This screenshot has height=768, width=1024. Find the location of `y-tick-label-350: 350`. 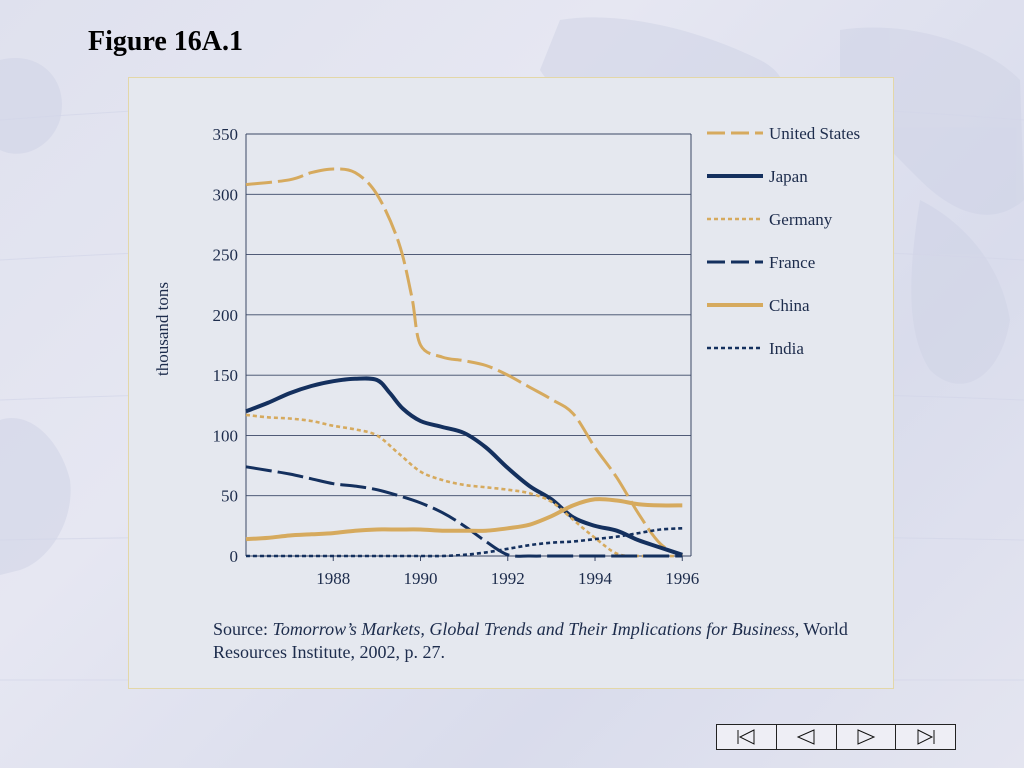

y-tick-label-350: 350 is located at coordinates (226, 134).